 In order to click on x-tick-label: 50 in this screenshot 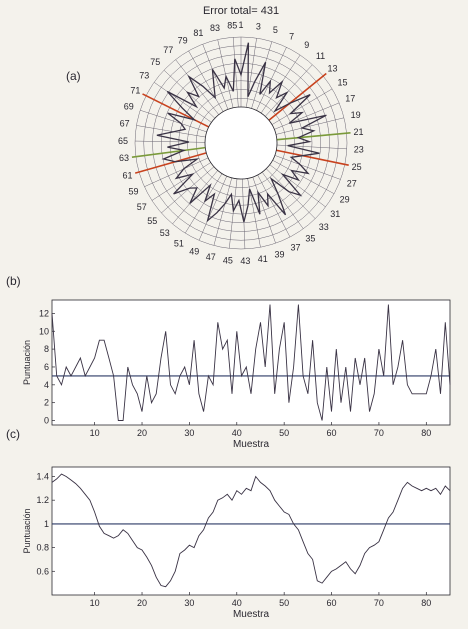, I will do `click(284, 603)`.